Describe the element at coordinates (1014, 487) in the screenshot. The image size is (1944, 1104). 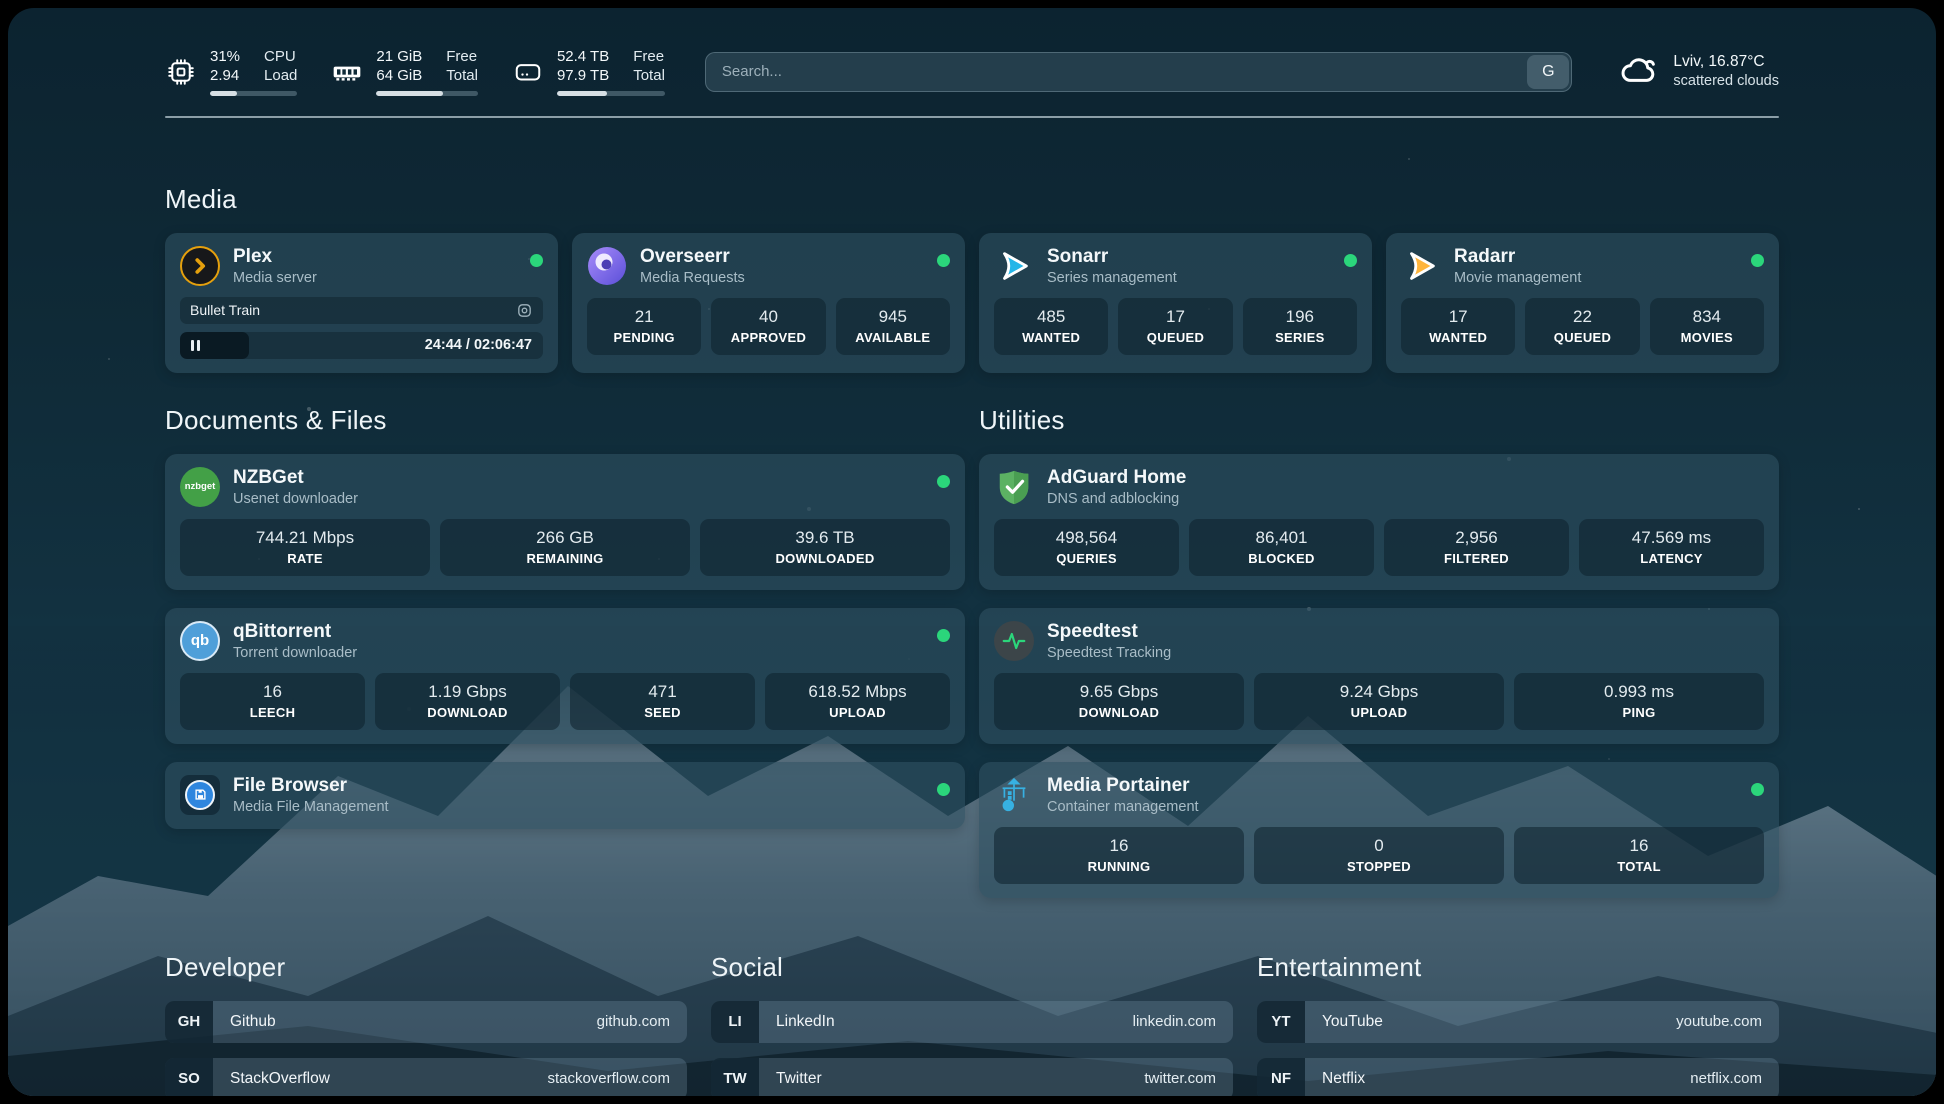
I see `adguard-icon` at that location.